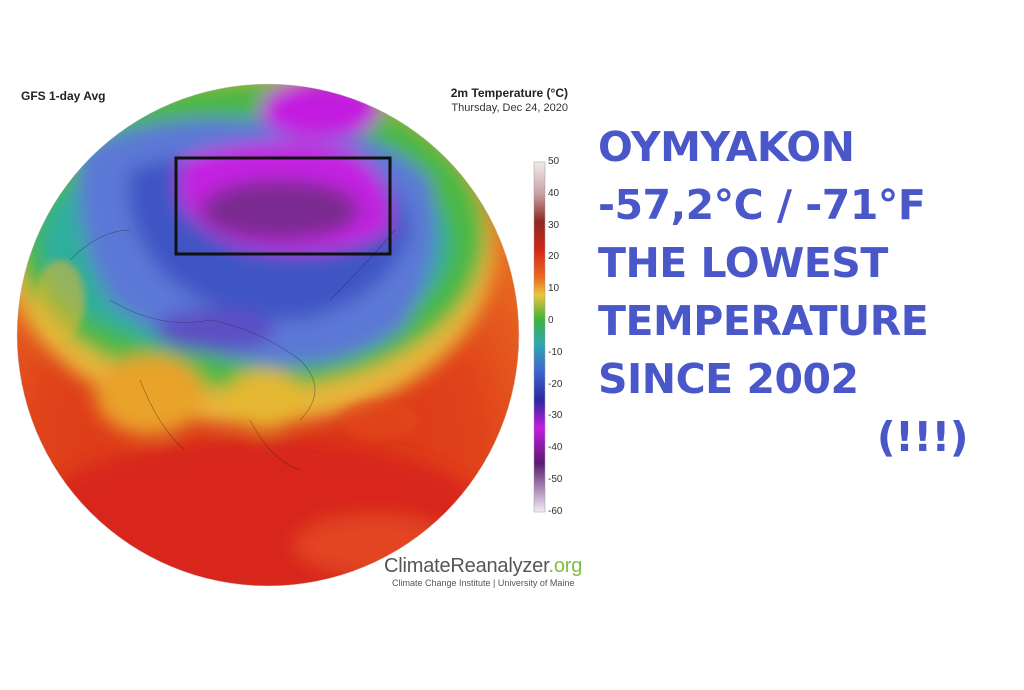 The image size is (1024, 690). What do you see at coordinates (483, 566) in the screenshot?
I see `brand-logo: ClimateReanalyzer.org` at bounding box center [483, 566].